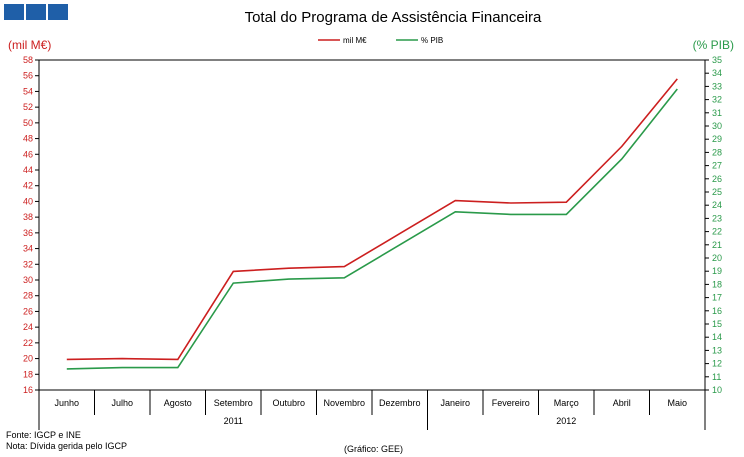 Image resolution: width=744 pixels, height=457 pixels. What do you see at coordinates (716, 377) in the screenshot?
I see `right-axis-tick-label: 11` at bounding box center [716, 377].